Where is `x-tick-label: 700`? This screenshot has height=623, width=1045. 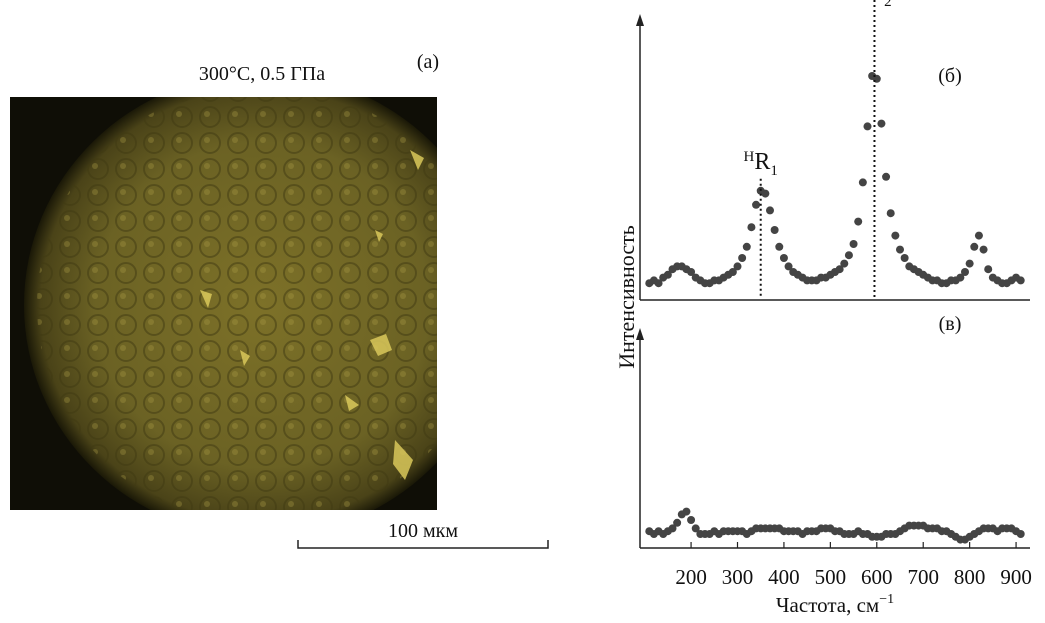
x-tick-label: 700 is located at coordinates (923, 577).